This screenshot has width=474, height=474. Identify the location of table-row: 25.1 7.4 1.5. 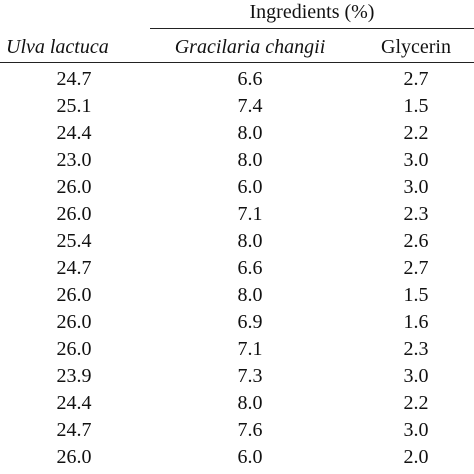
(237, 106).